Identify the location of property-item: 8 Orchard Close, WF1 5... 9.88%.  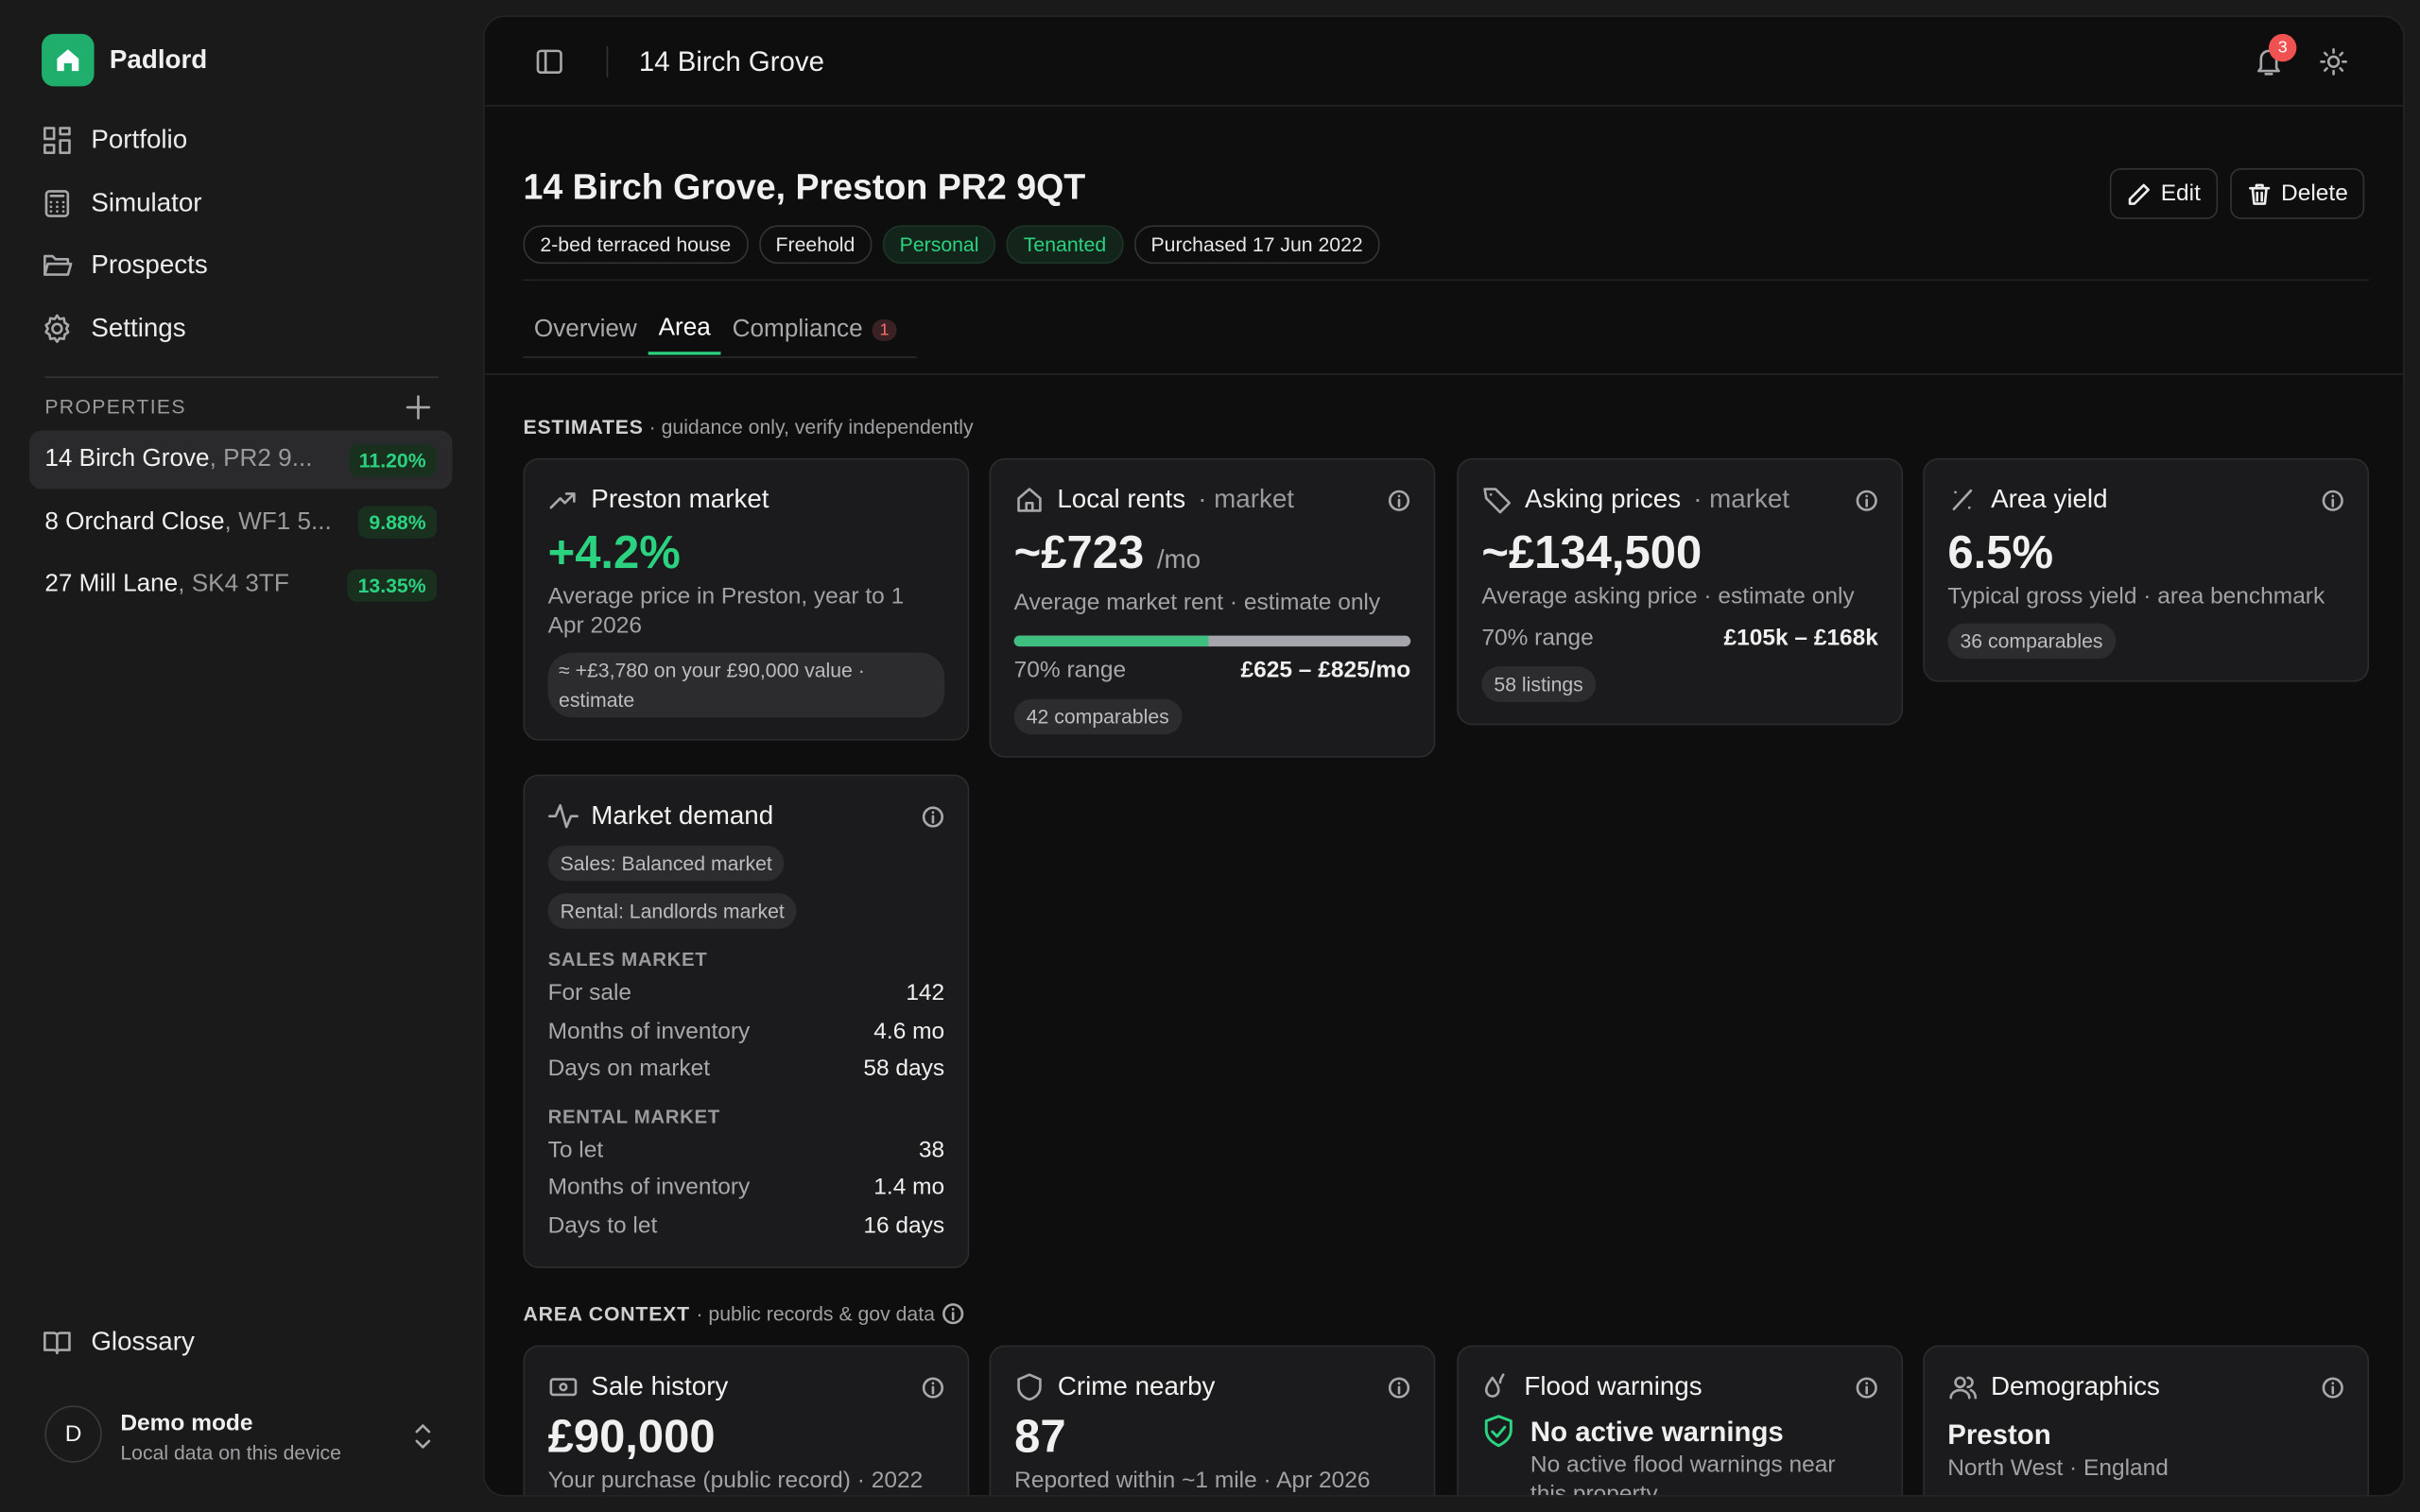
(241, 522).